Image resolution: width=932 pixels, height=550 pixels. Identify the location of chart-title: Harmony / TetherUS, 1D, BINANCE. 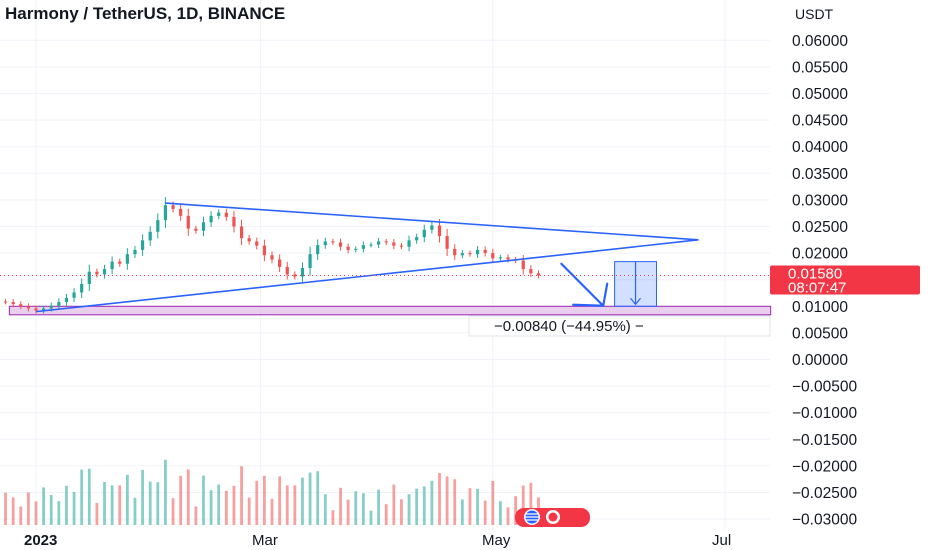
(145, 13).